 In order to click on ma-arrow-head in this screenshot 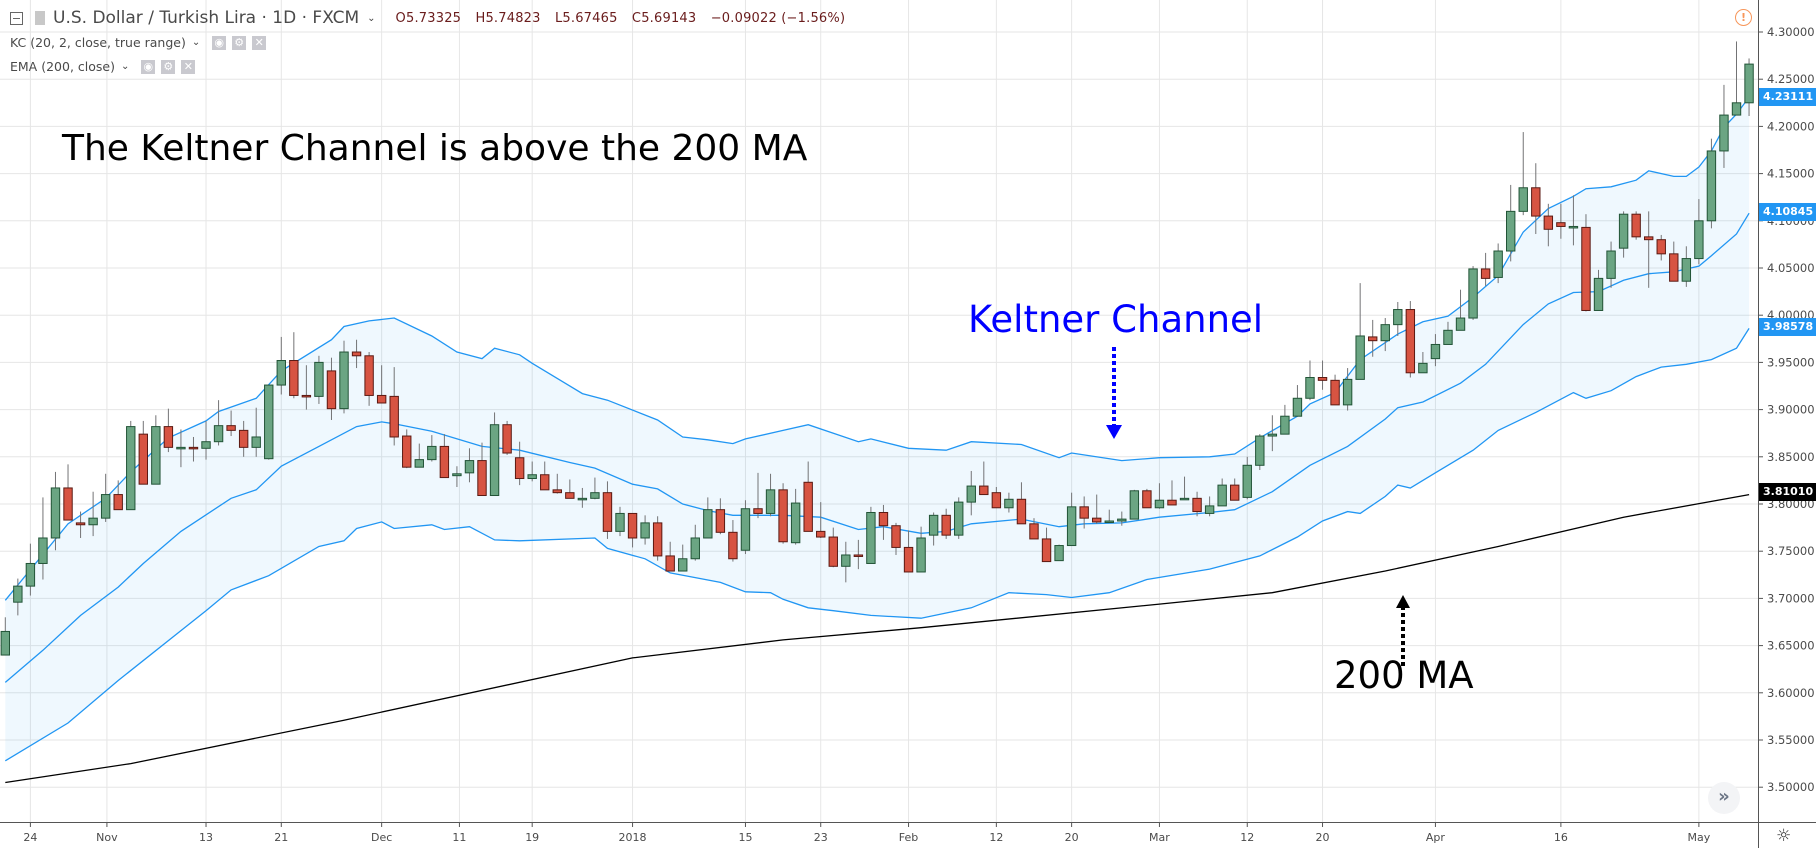, I will do `click(1403, 601)`.